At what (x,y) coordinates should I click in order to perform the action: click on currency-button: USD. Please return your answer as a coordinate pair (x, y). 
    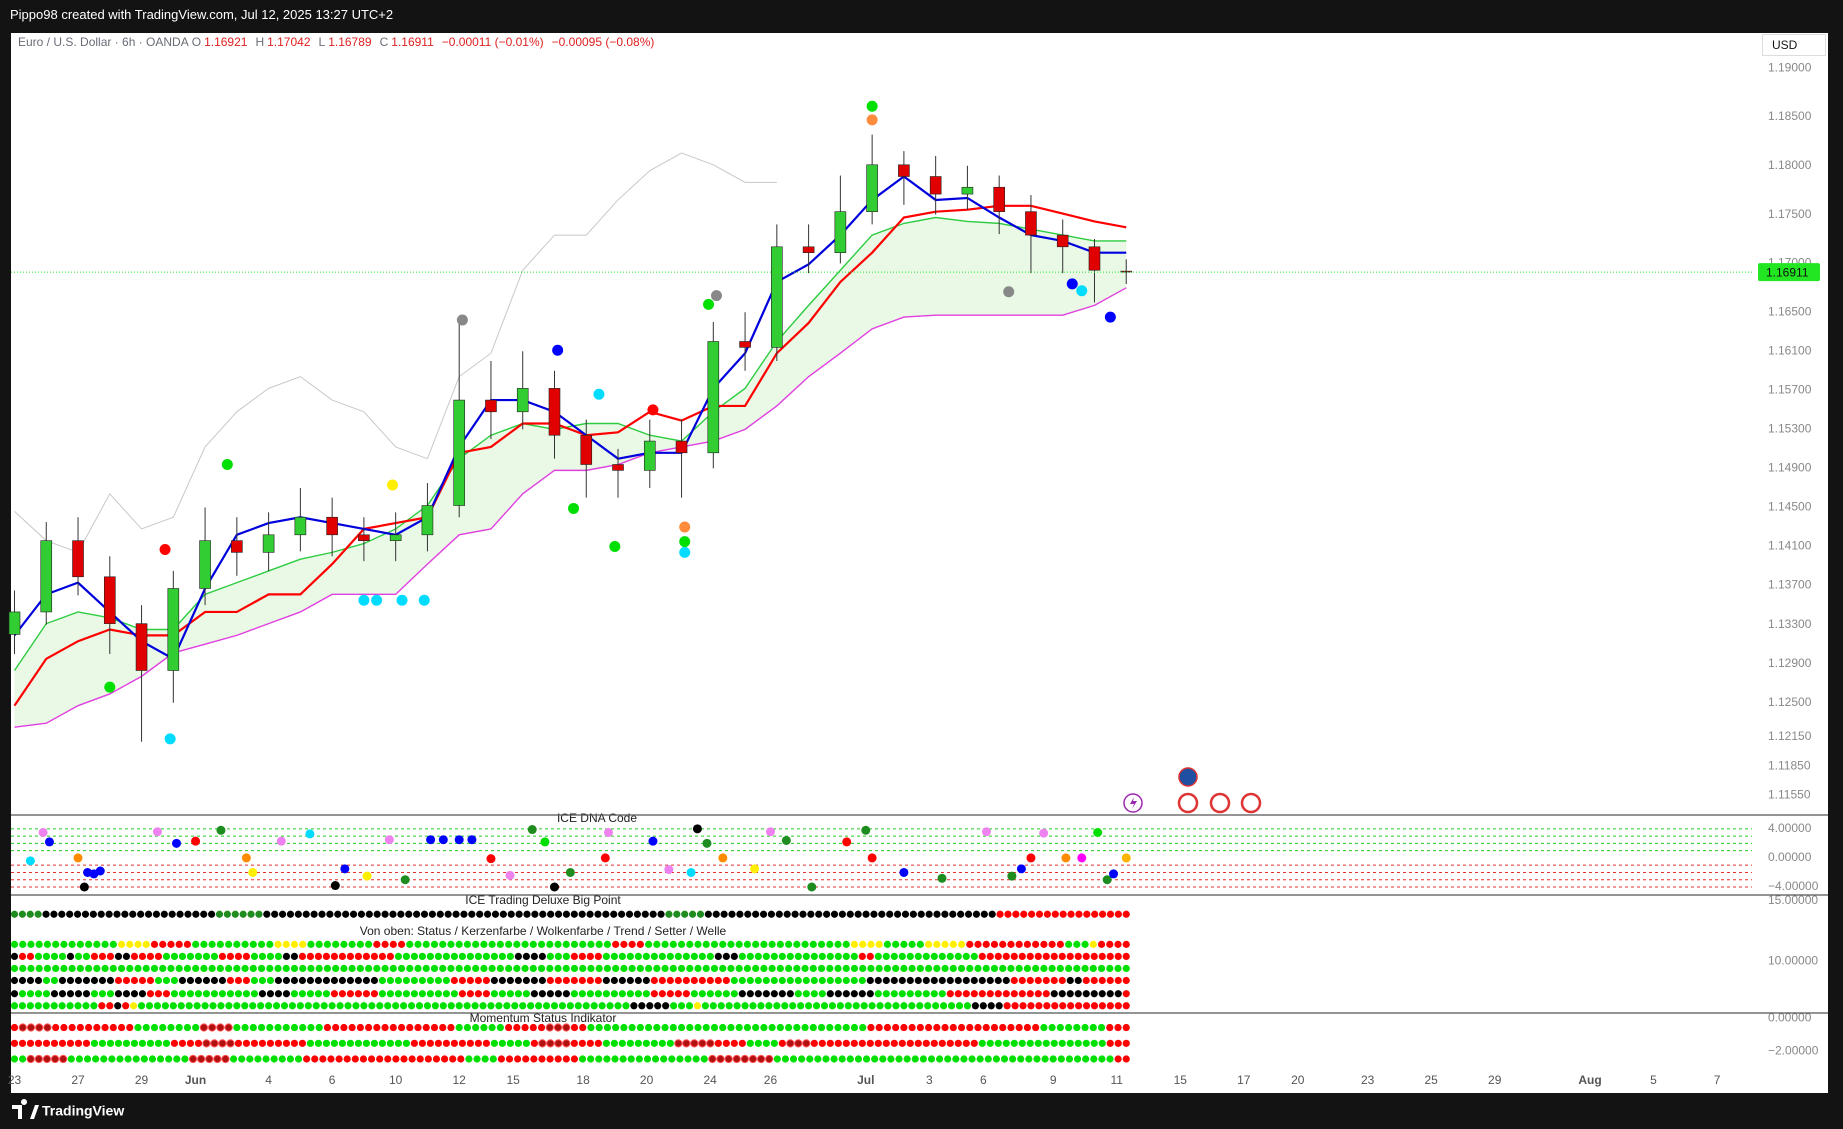
    Looking at the image, I should click on (1794, 45).